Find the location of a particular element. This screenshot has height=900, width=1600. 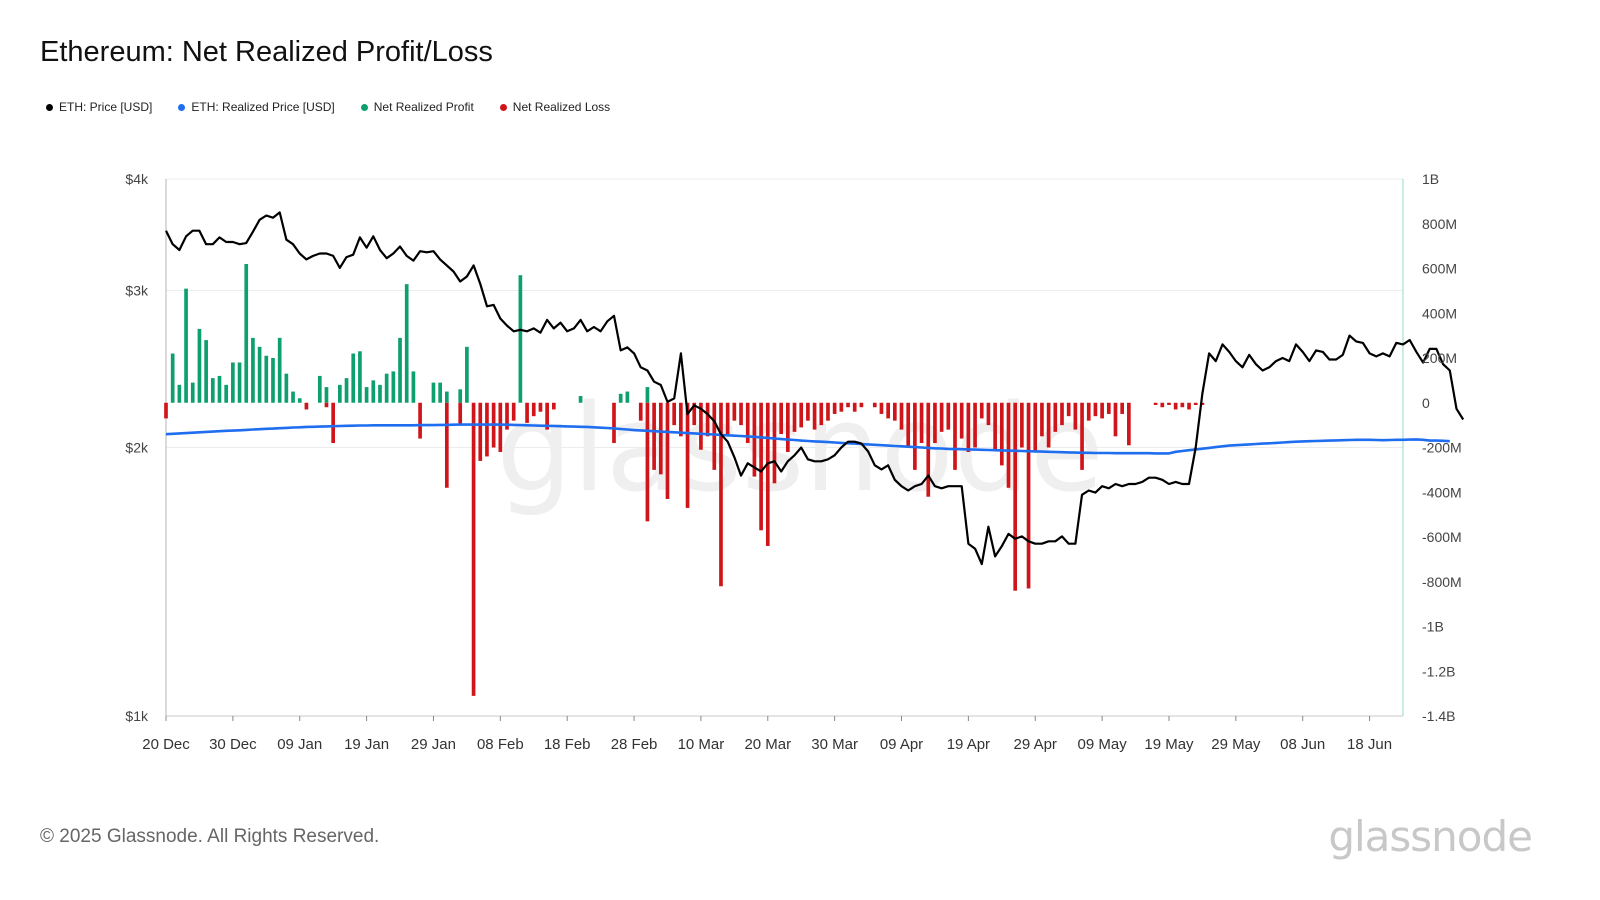

x-tick-label: 29 Jan is located at coordinates (433, 744).